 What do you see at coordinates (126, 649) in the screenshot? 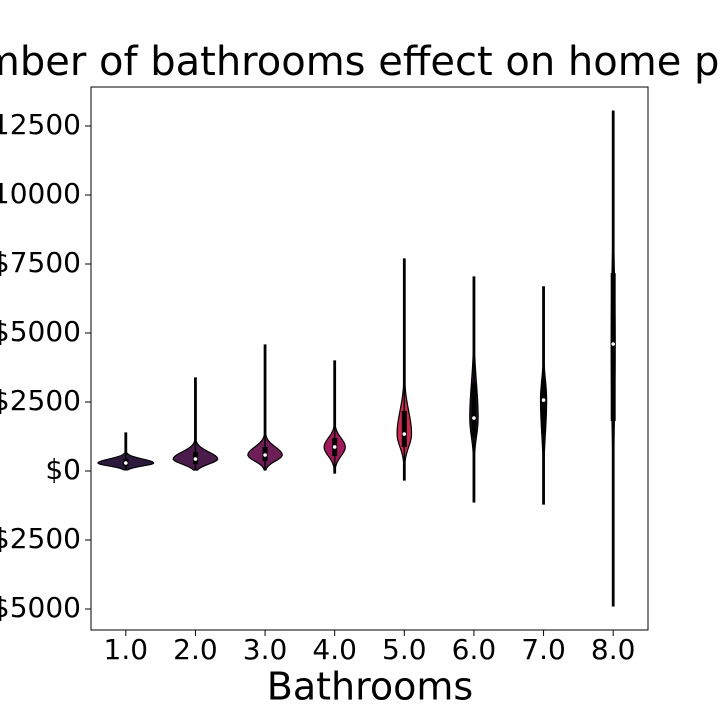
I see `x-tick-label: 1.0` at bounding box center [126, 649].